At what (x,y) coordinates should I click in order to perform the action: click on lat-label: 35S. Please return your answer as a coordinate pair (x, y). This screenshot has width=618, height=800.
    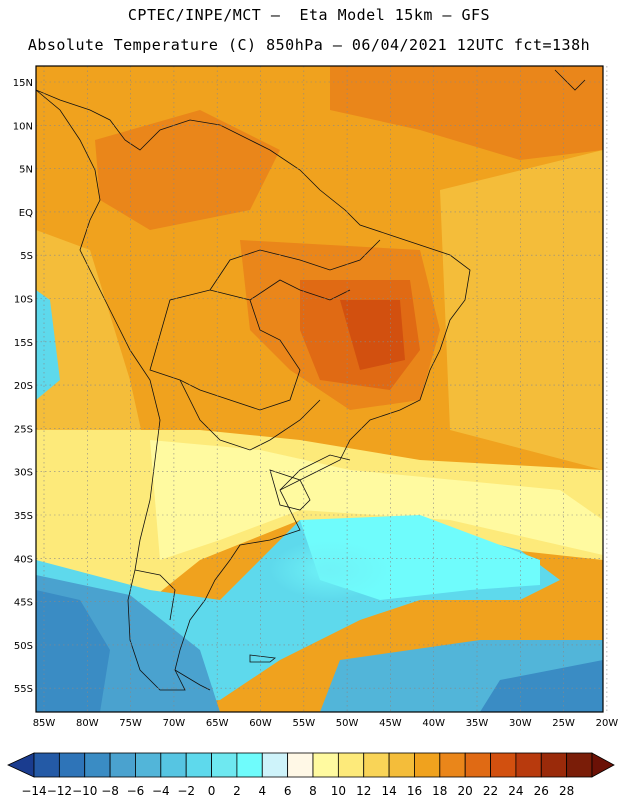
    Looking at the image, I should click on (23, 516).